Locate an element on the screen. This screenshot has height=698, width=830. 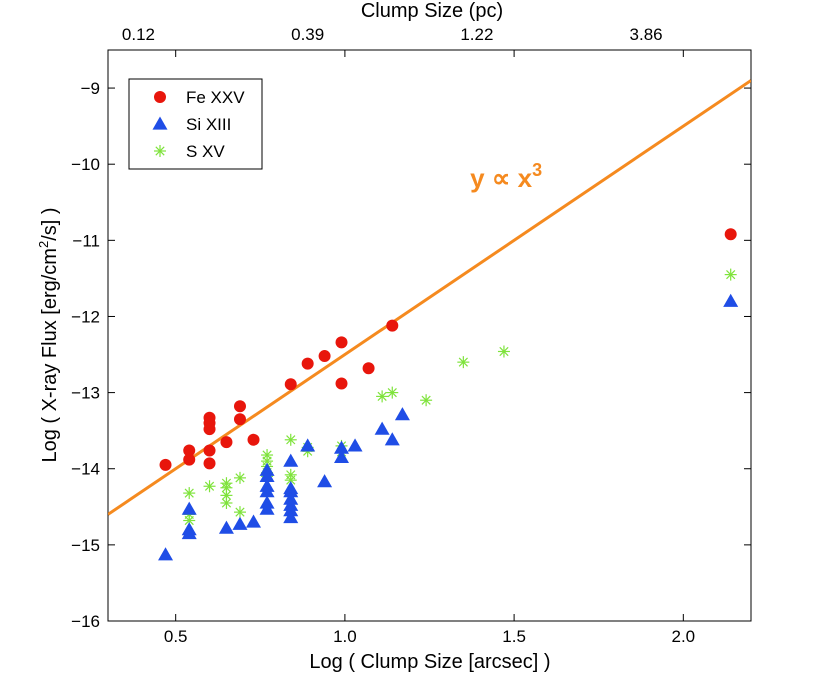
y-tick-label: −15 is located at coordinates (85, 545).